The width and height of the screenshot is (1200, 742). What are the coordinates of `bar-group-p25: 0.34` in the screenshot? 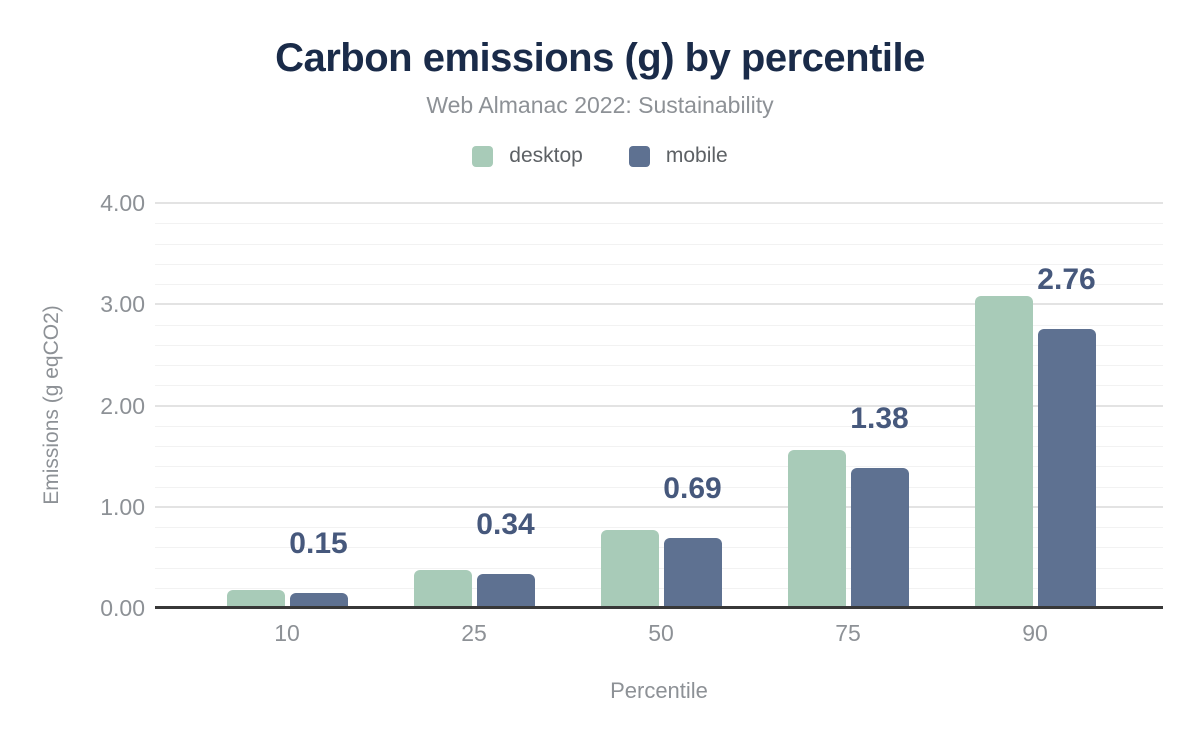 It's located at (474, 405).